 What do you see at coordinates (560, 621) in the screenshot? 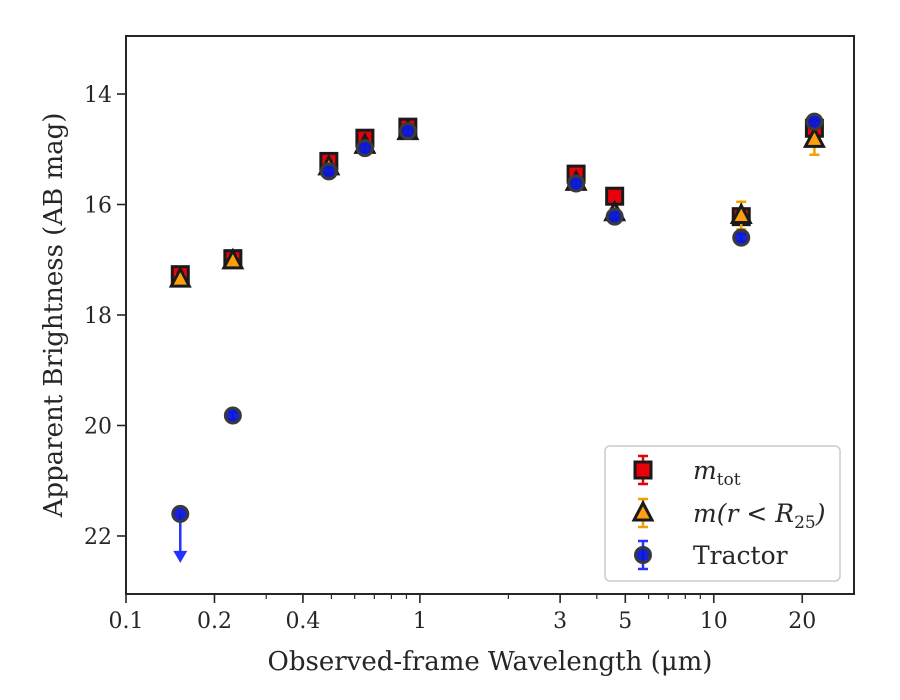
I see `x-tick-label: 3` at bounding box center [560, 621].